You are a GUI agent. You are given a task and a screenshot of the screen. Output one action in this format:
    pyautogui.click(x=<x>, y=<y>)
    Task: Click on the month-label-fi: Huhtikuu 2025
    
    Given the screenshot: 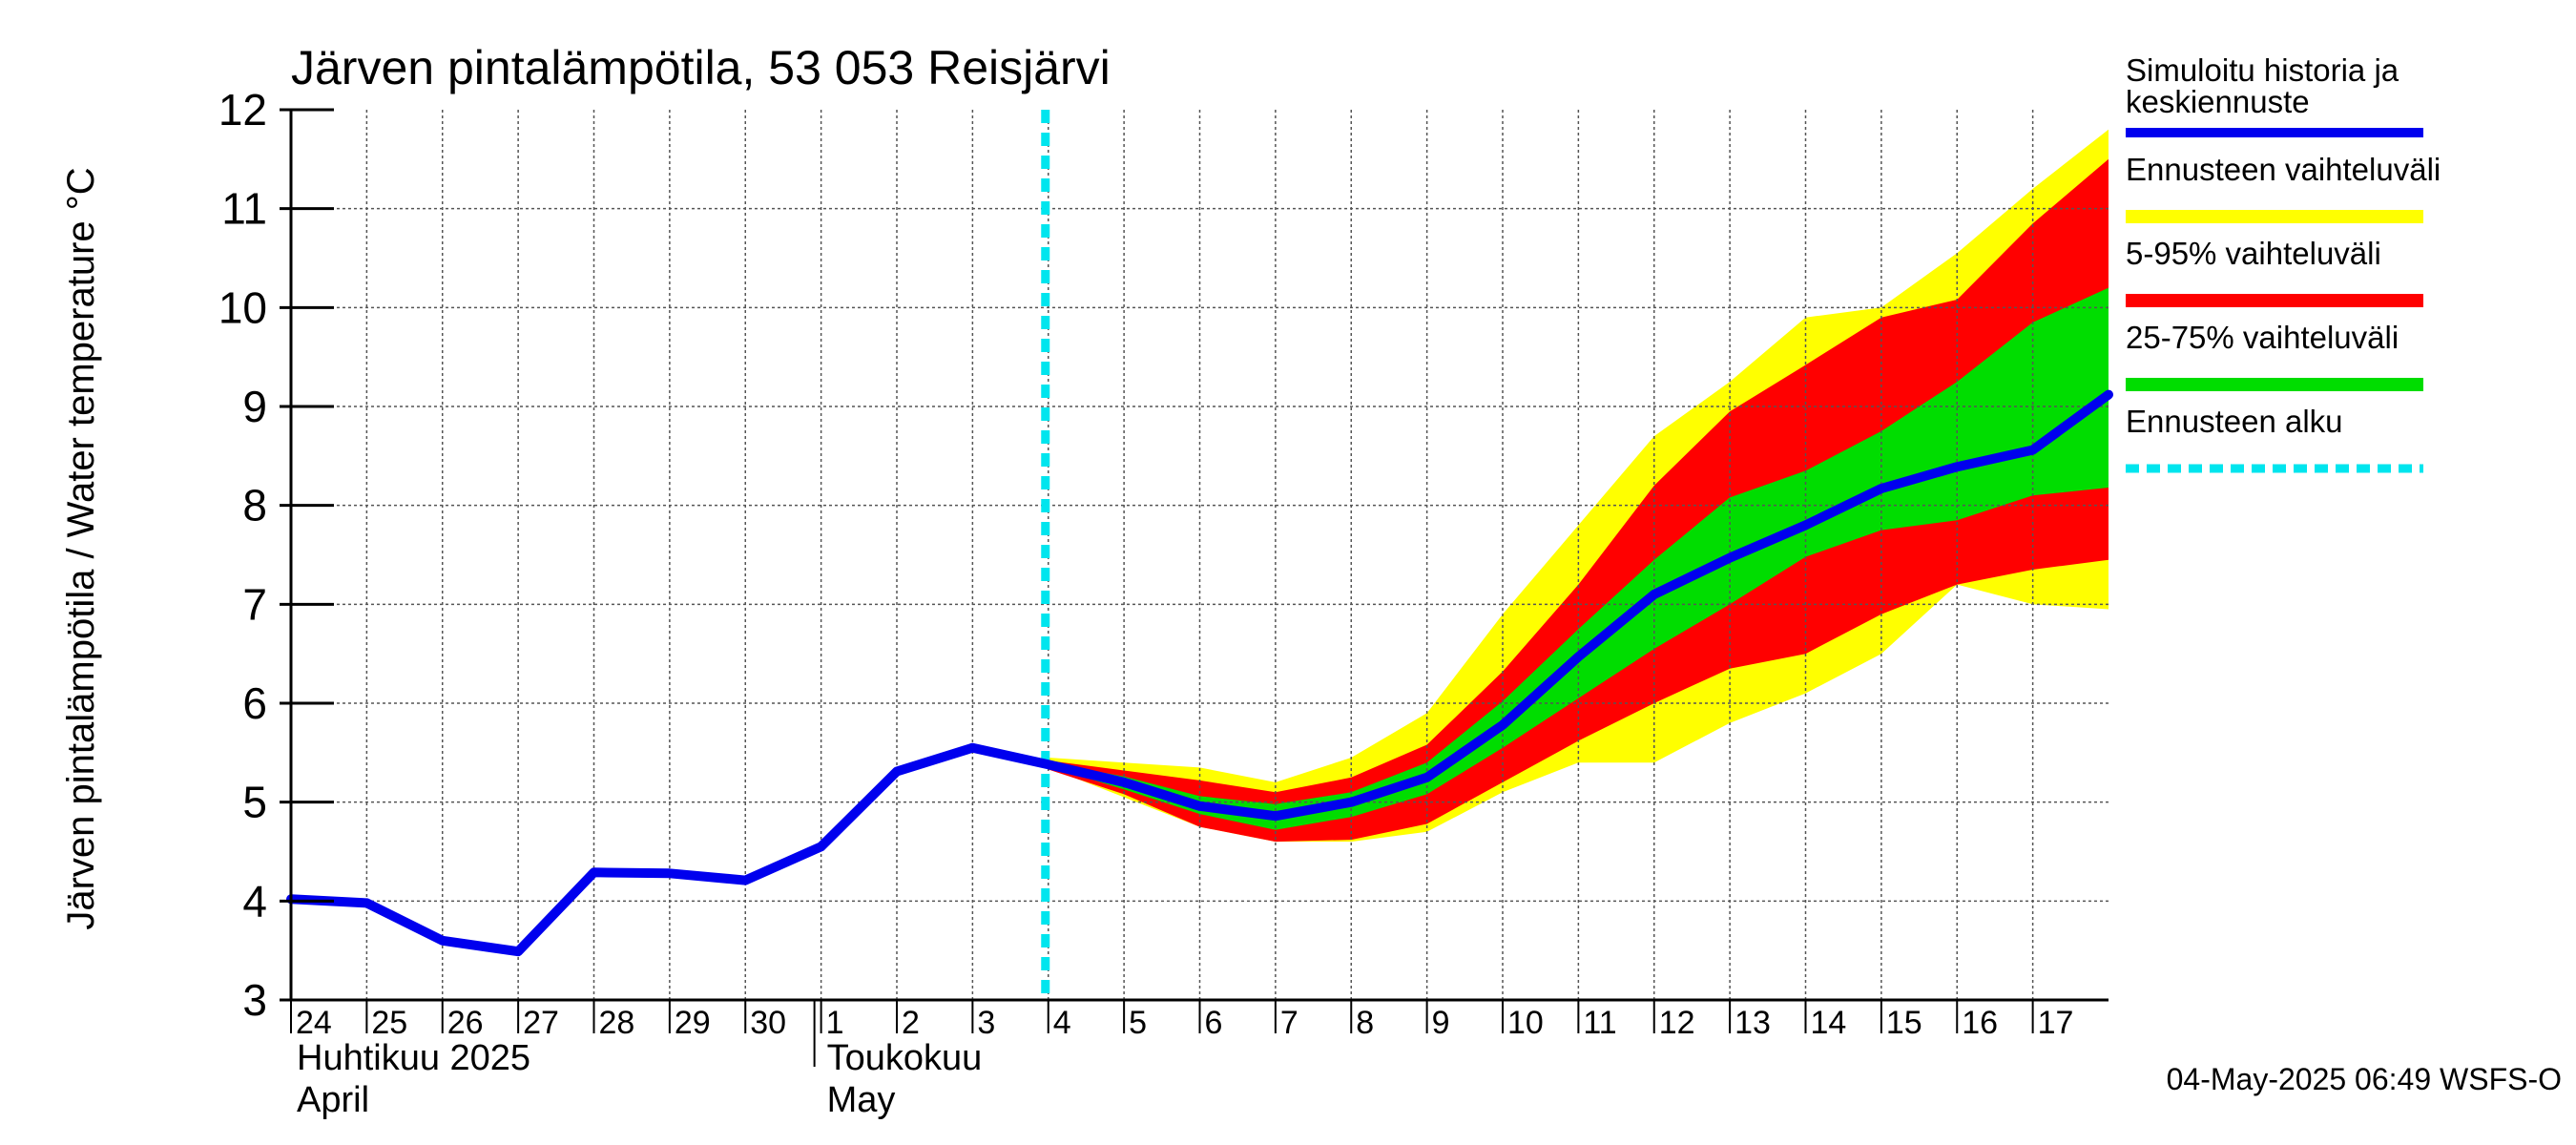 What is the action you would take?
    pyautogui.click(x=413, y=1058)
    